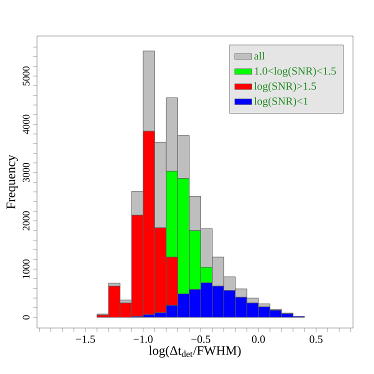  Describe the element at coordinates (316, 339) in the screenshot. I see `x-tick-label: 0.5` at that location.